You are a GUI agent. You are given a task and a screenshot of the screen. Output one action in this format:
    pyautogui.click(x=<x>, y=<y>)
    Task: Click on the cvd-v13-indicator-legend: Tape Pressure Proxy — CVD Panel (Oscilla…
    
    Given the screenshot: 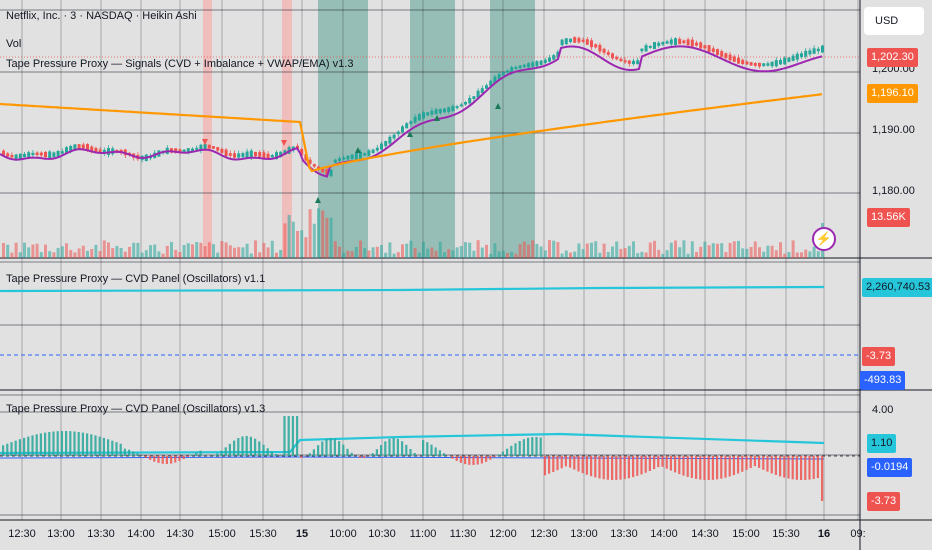 What is the action you would take?
    pyautogui.click(x=136, y=409)
    